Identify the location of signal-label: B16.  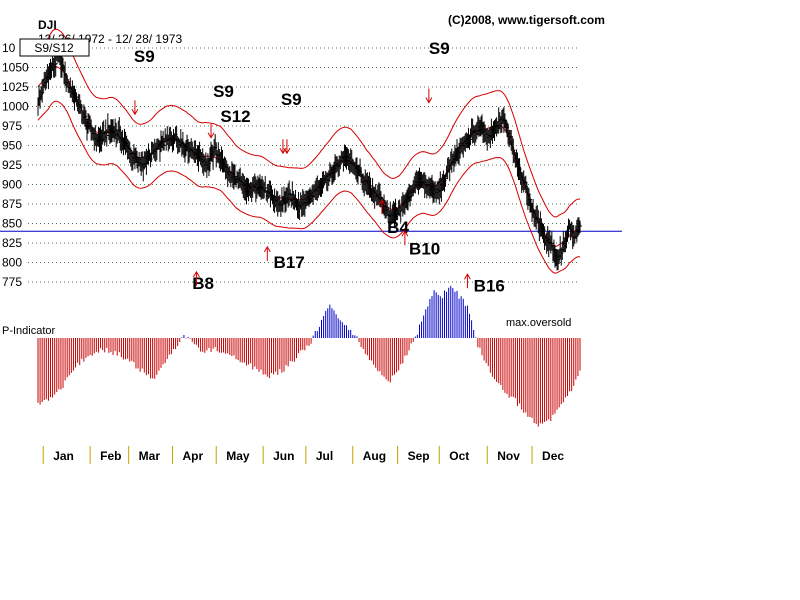
(489, 285).